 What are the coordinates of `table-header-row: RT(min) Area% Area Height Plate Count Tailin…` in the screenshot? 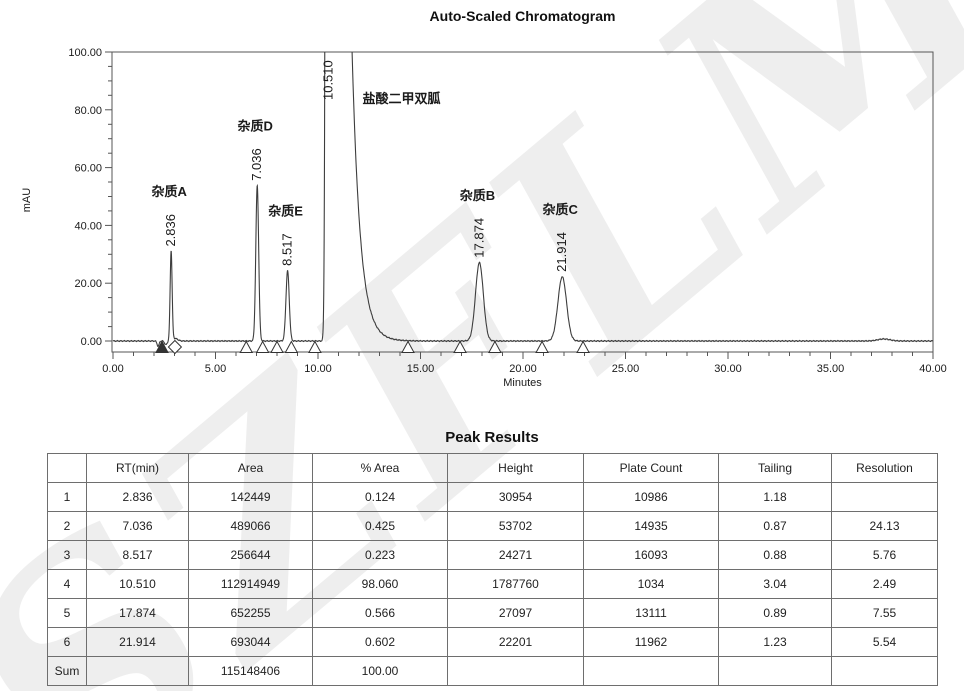 It's located at (492, 468).